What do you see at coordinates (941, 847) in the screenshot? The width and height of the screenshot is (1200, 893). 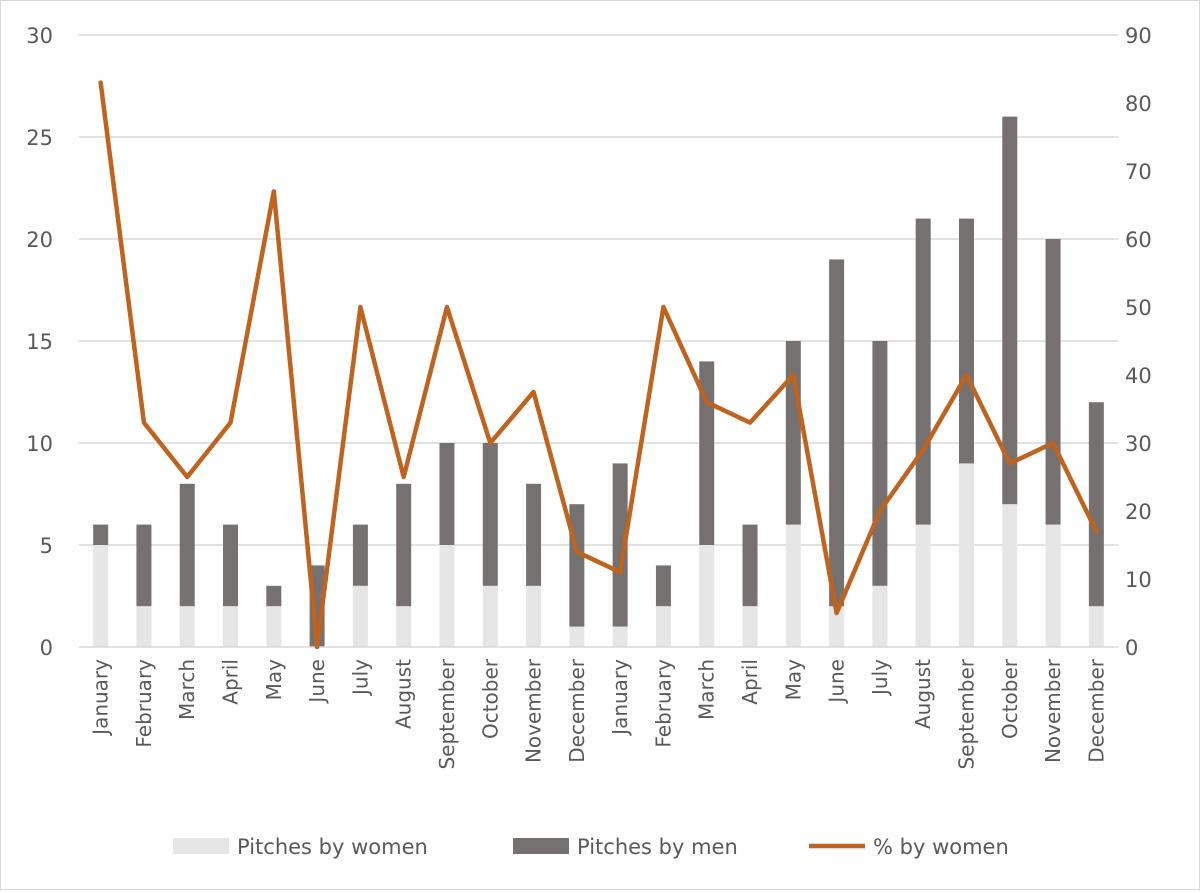 I see `legend-label: % by women` at bounding box center [941, 847].